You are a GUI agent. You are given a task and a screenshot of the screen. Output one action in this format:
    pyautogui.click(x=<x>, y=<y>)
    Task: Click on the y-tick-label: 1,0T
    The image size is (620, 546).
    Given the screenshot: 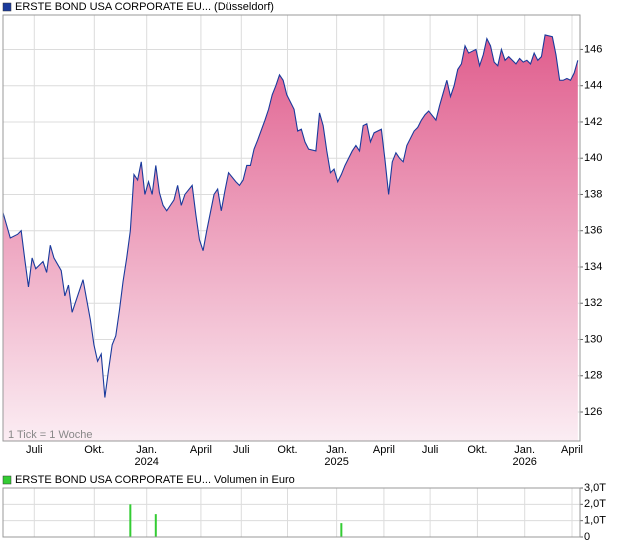 What is the action you would take?
    pyautogui.click(x=595, y=521)
    